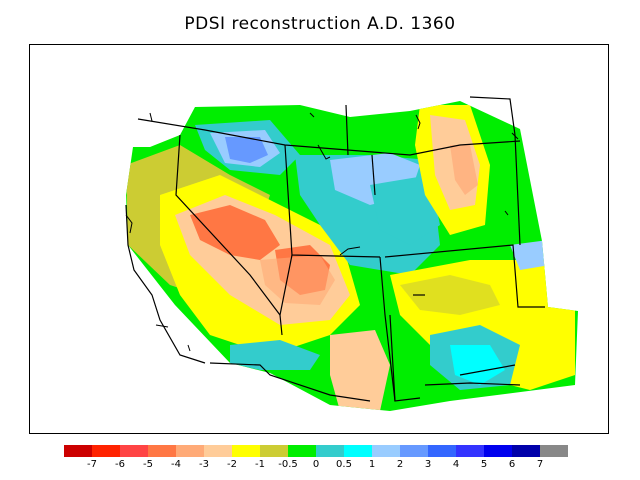 This screenshot has width=640, height=480. What do you see at coordinates (512, 464) in the screenshot?
I see `legend-tick-label: 6` at bounding box center [512, 464].